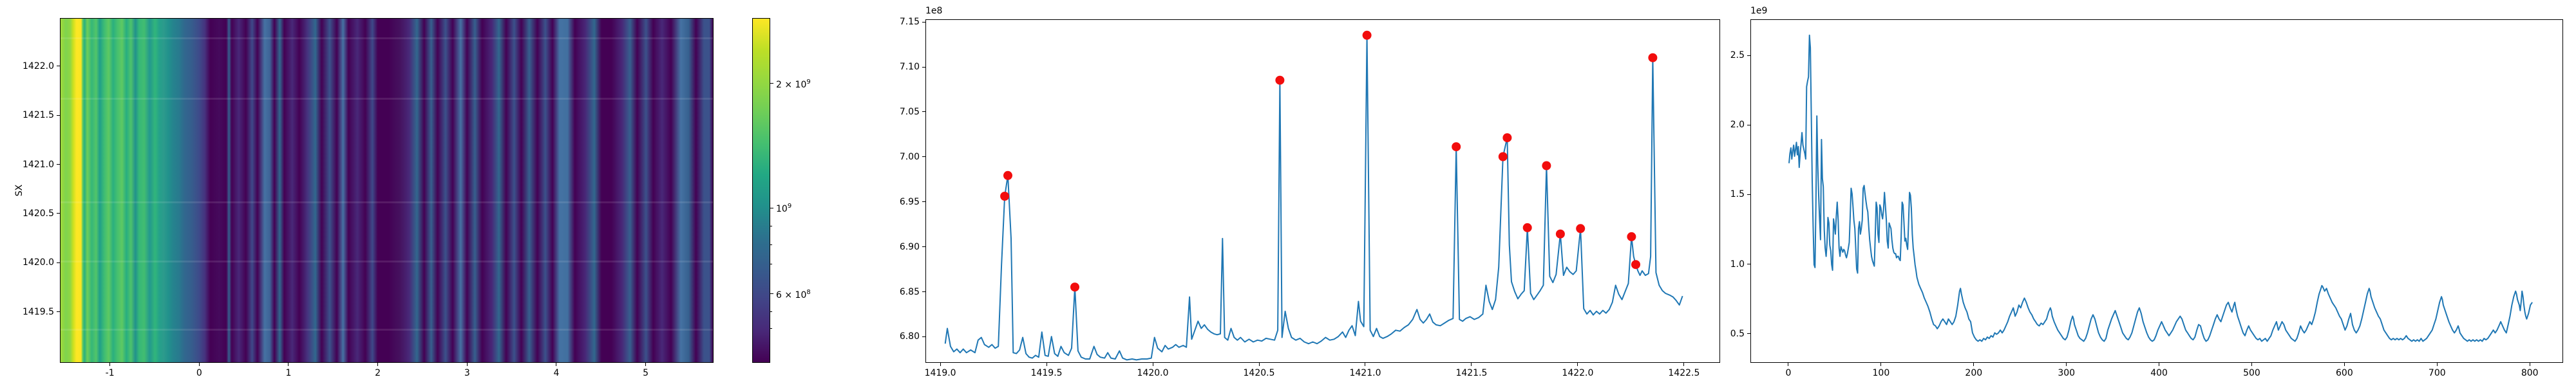 The height and width of the screenshot is (386, 2576). What do you see at coordinates (38, 262) in the screenshot?
I see `y-tick-label: 1420.0` at bounding box center [38, 262].